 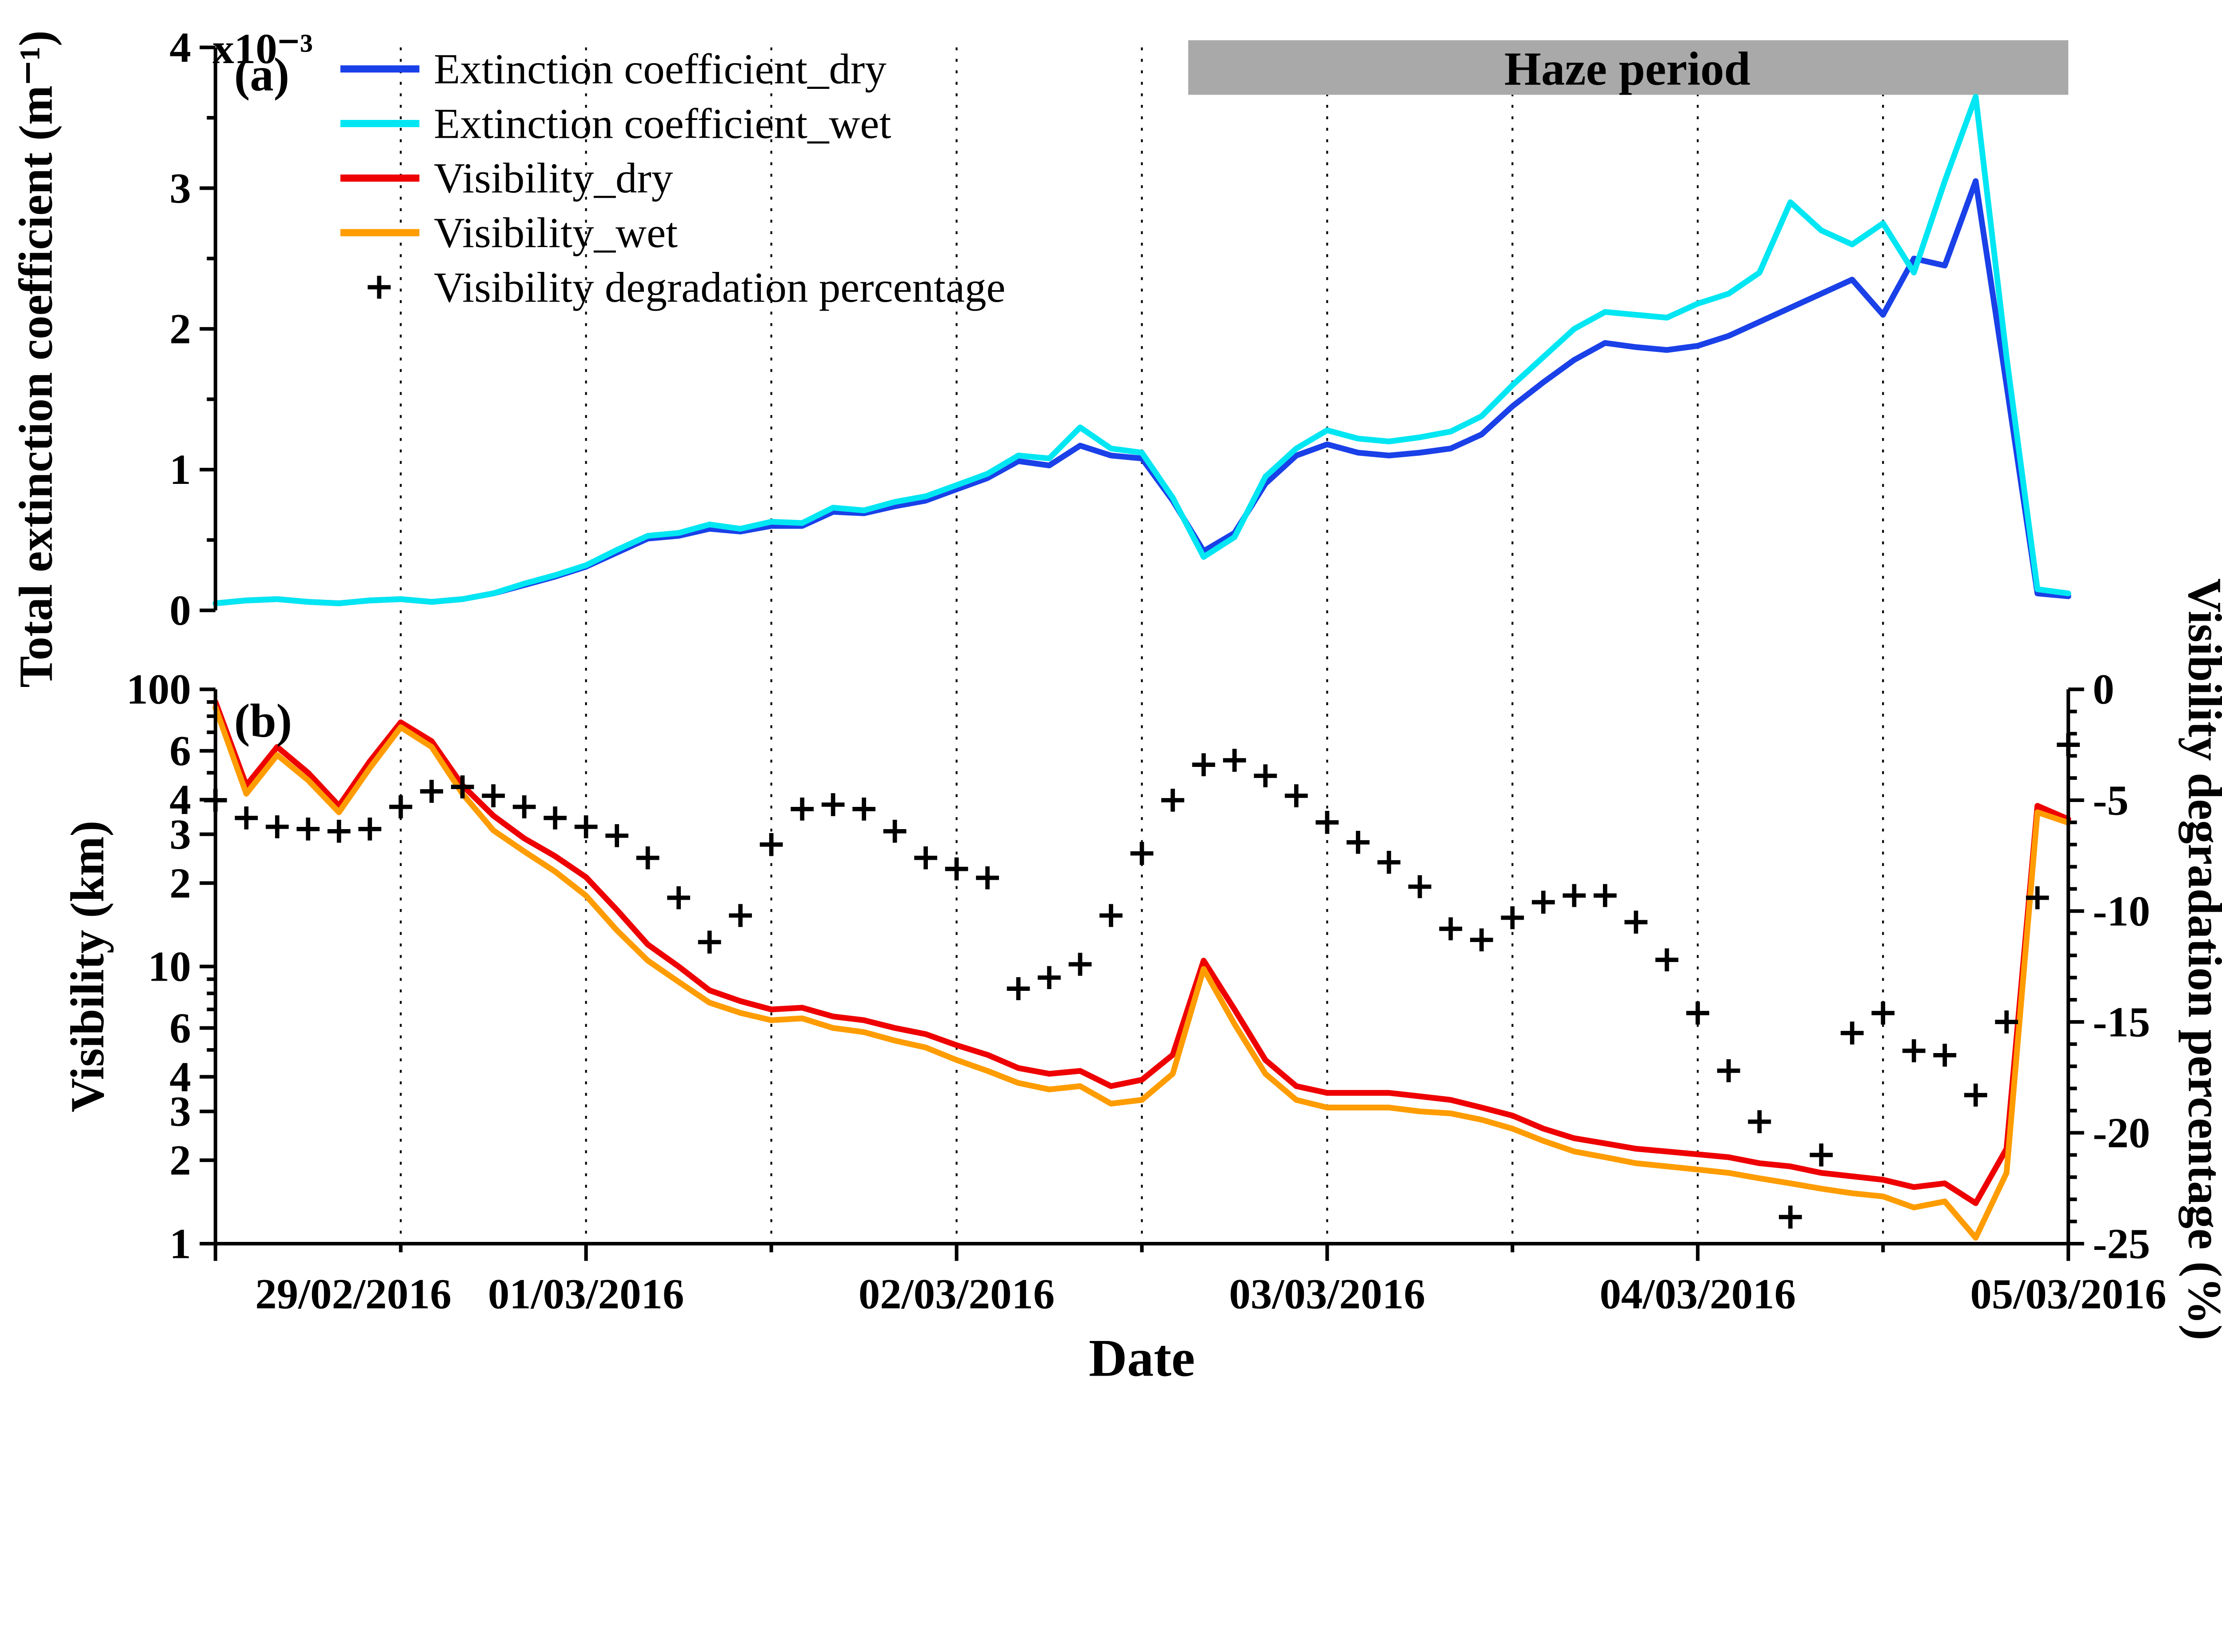 I want to click on svg-text: 04/03/2016, so click(x=1698, y=1293).